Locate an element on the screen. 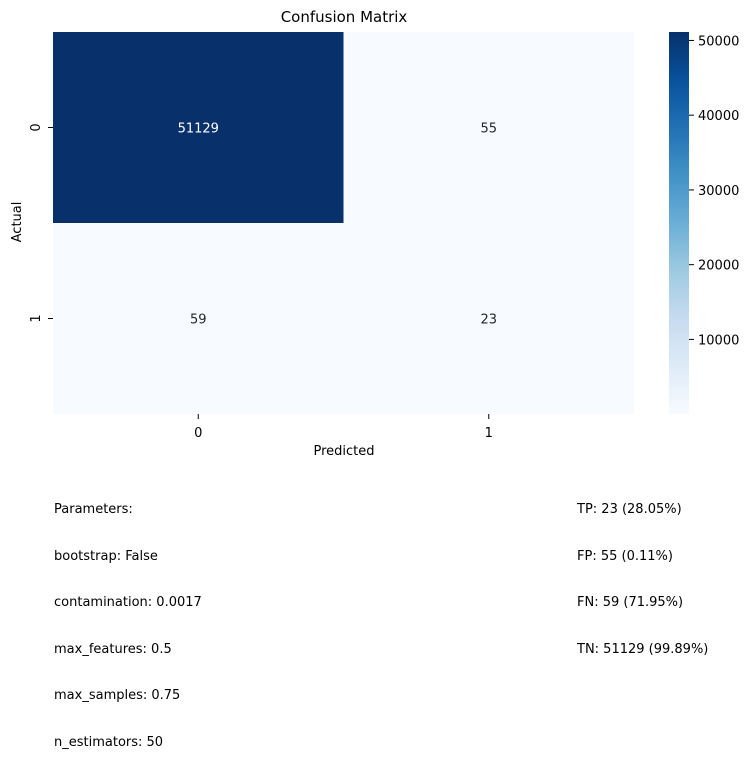  colorbar-tick-label-4: 50000 is located at coordinates (718, 41).